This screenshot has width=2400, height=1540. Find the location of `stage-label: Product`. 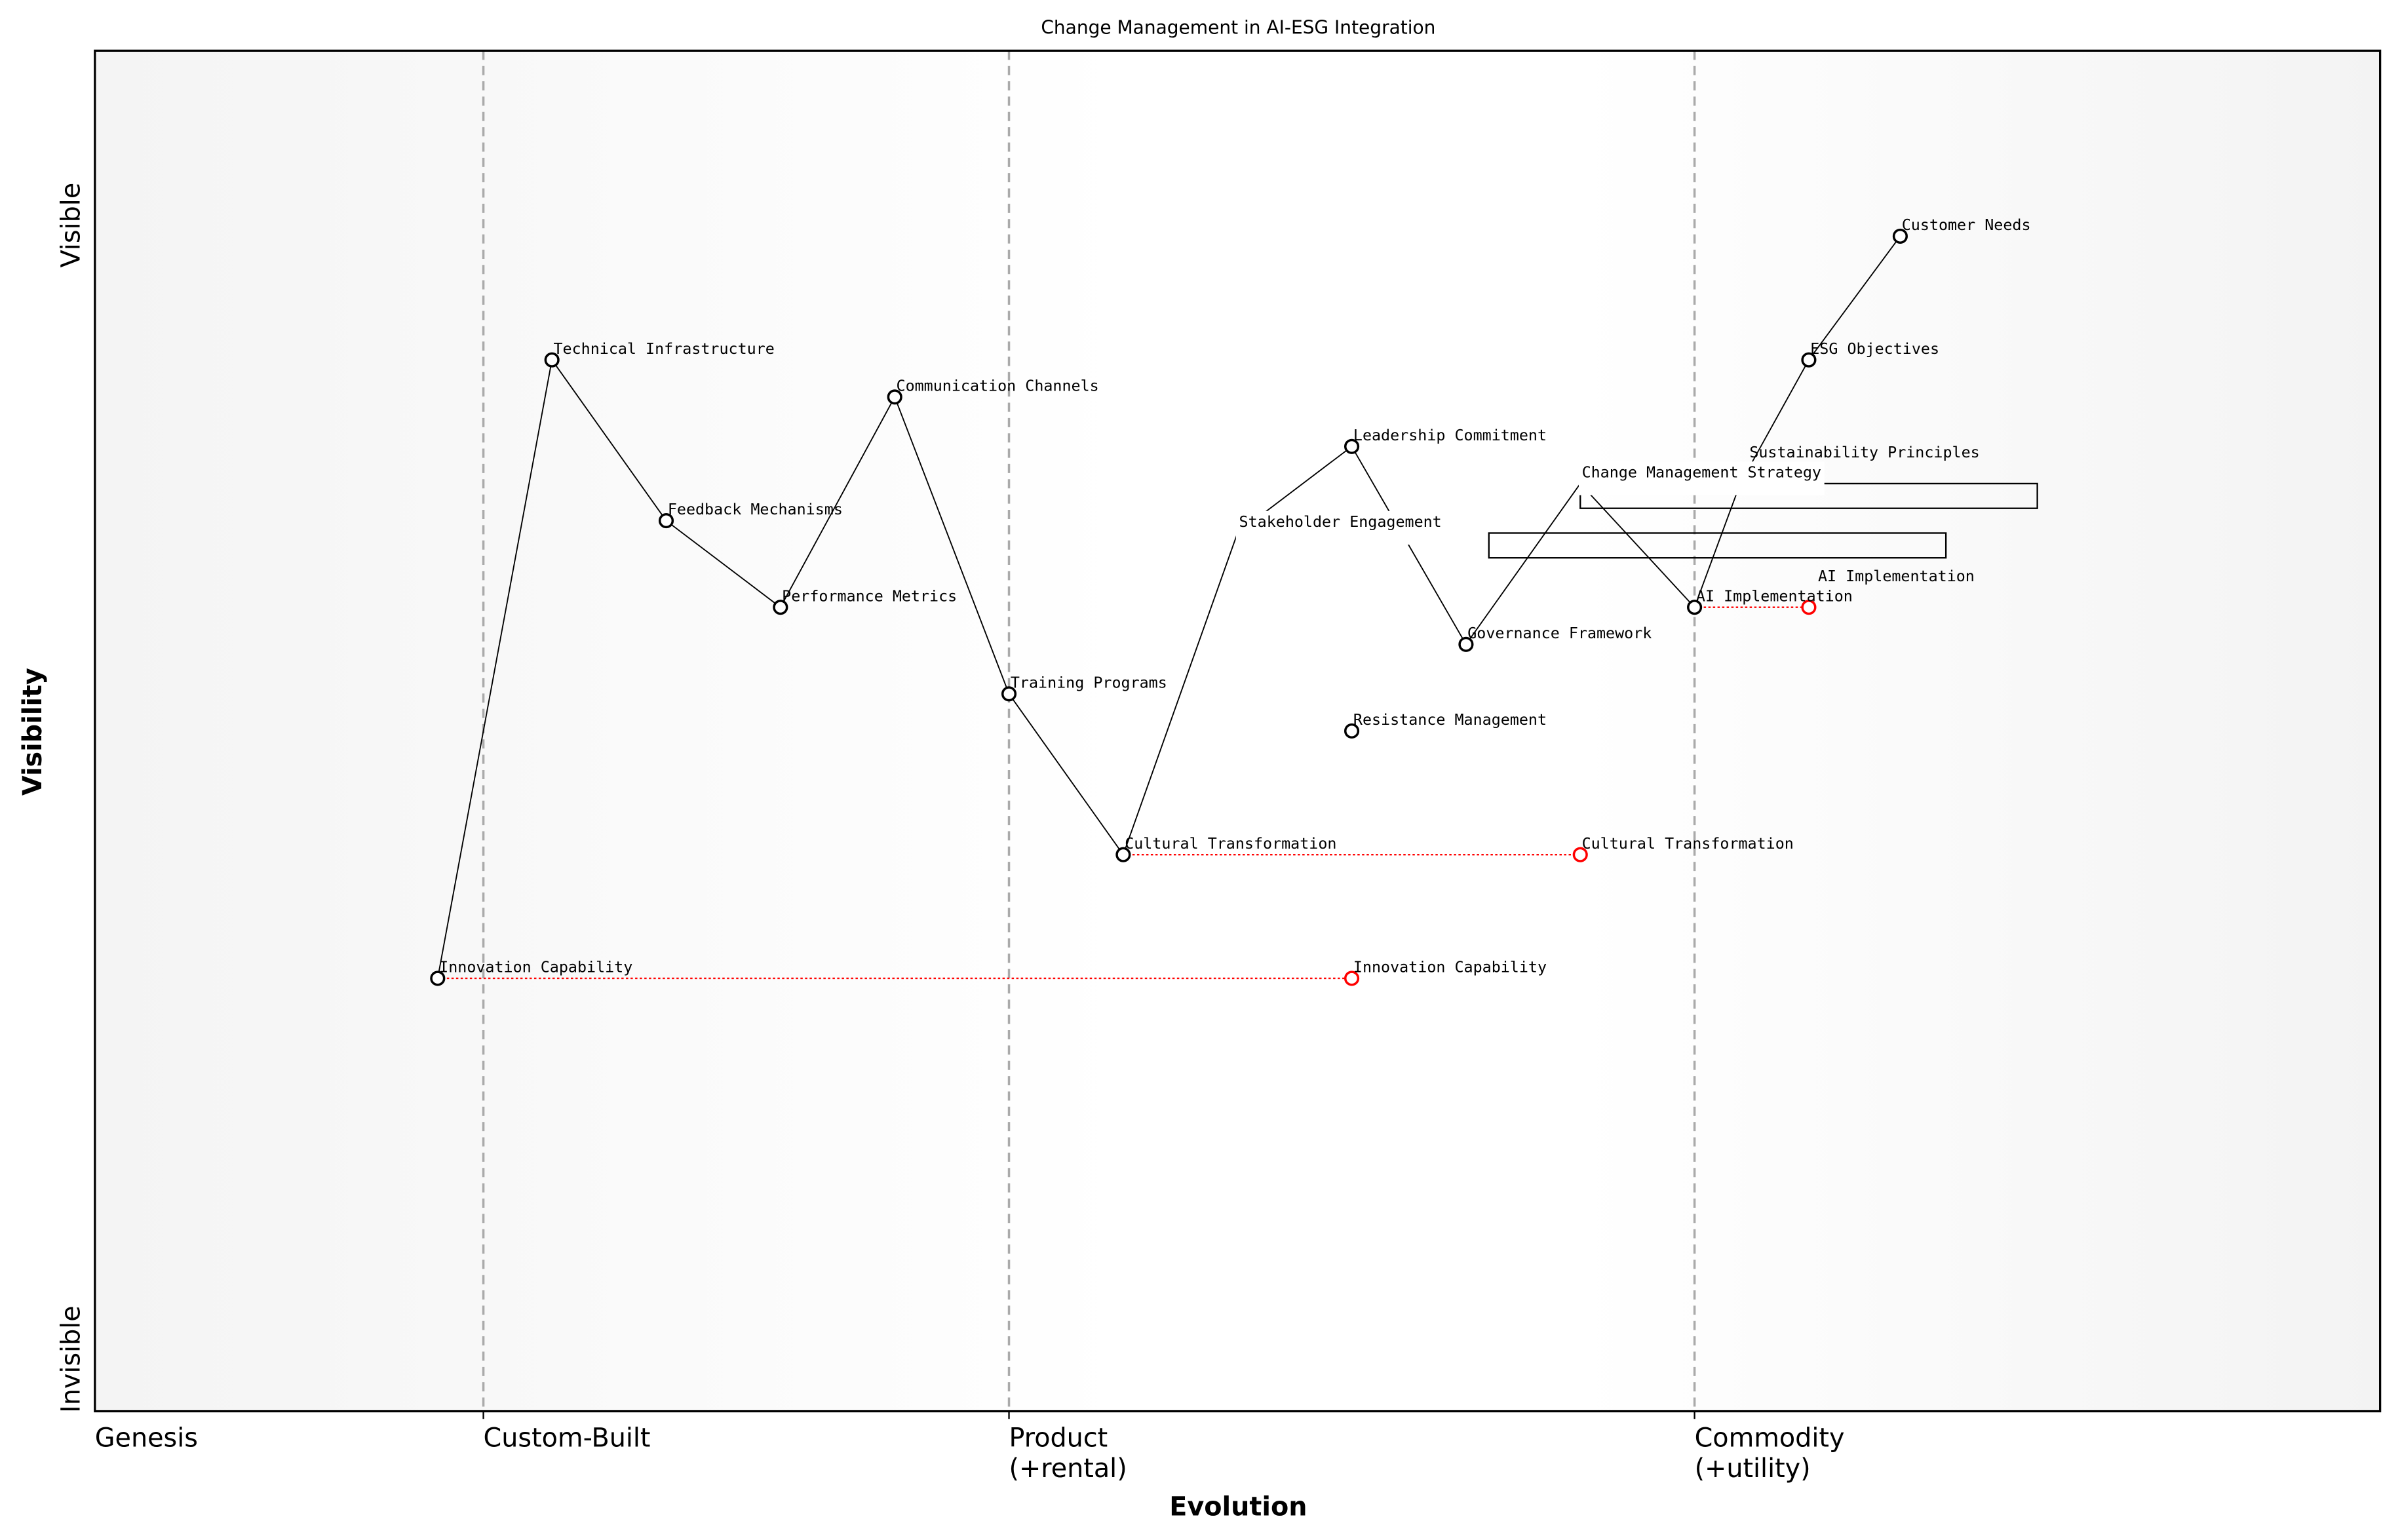

stage-label: Product is located at coordinates (1058, 1438).